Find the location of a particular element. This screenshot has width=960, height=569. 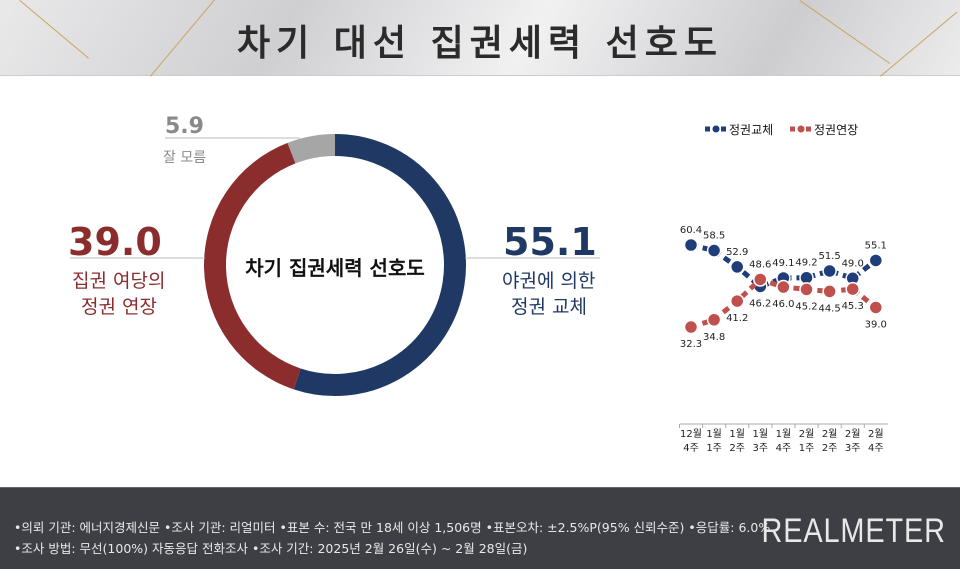

header-banner: 차기 대선 집권세력 선호도 is located at coordinates (480, 38).